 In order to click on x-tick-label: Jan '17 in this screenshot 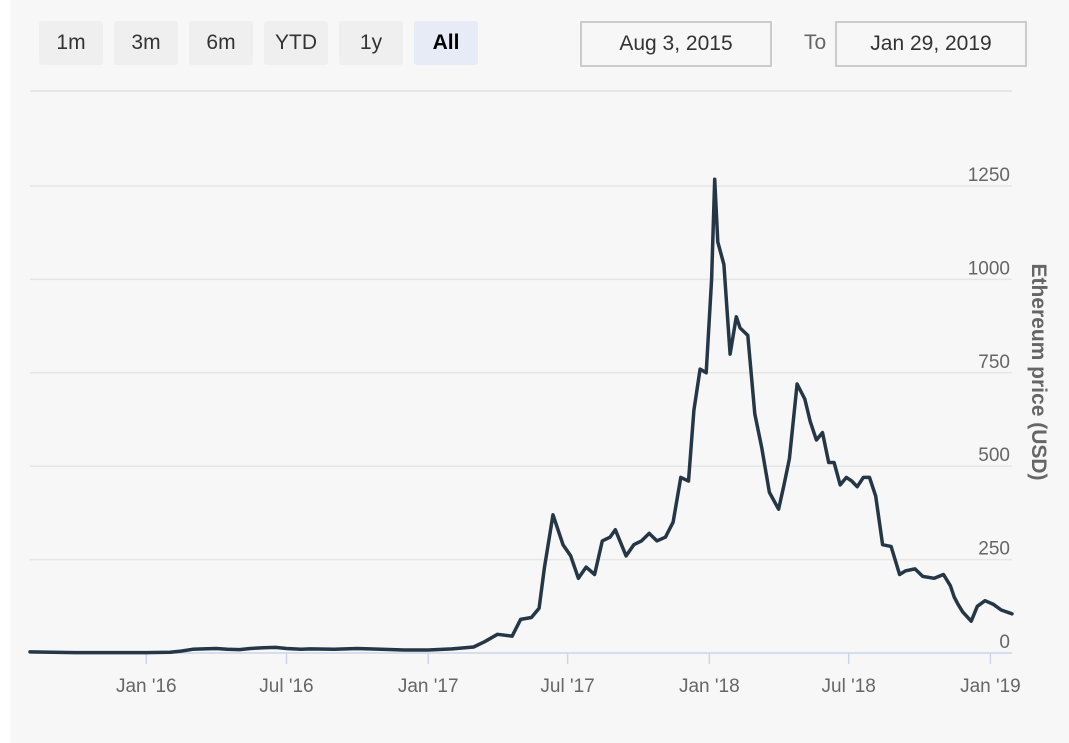, I will do `click(428, 686)`.